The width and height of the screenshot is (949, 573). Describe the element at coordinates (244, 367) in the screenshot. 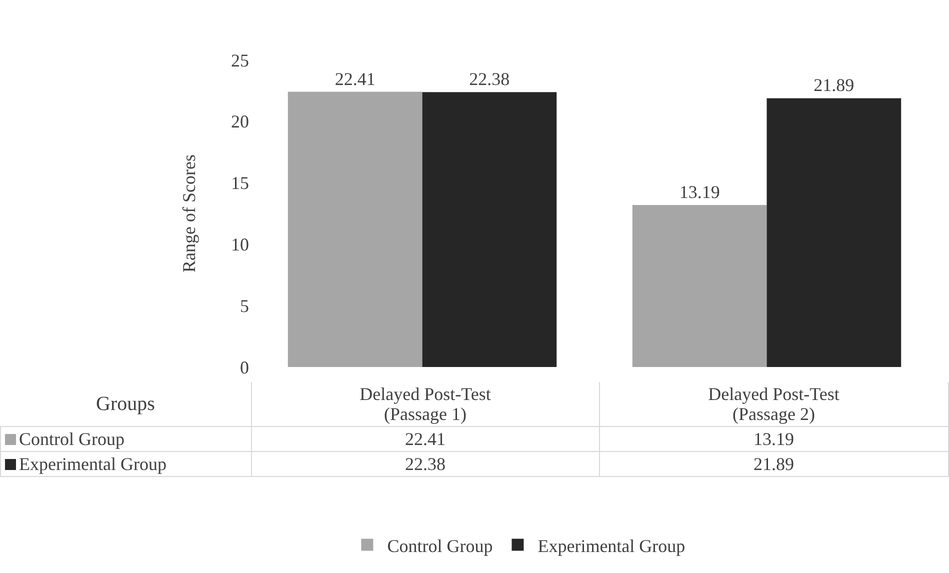

I see `y-tick-label: 0` at that location.